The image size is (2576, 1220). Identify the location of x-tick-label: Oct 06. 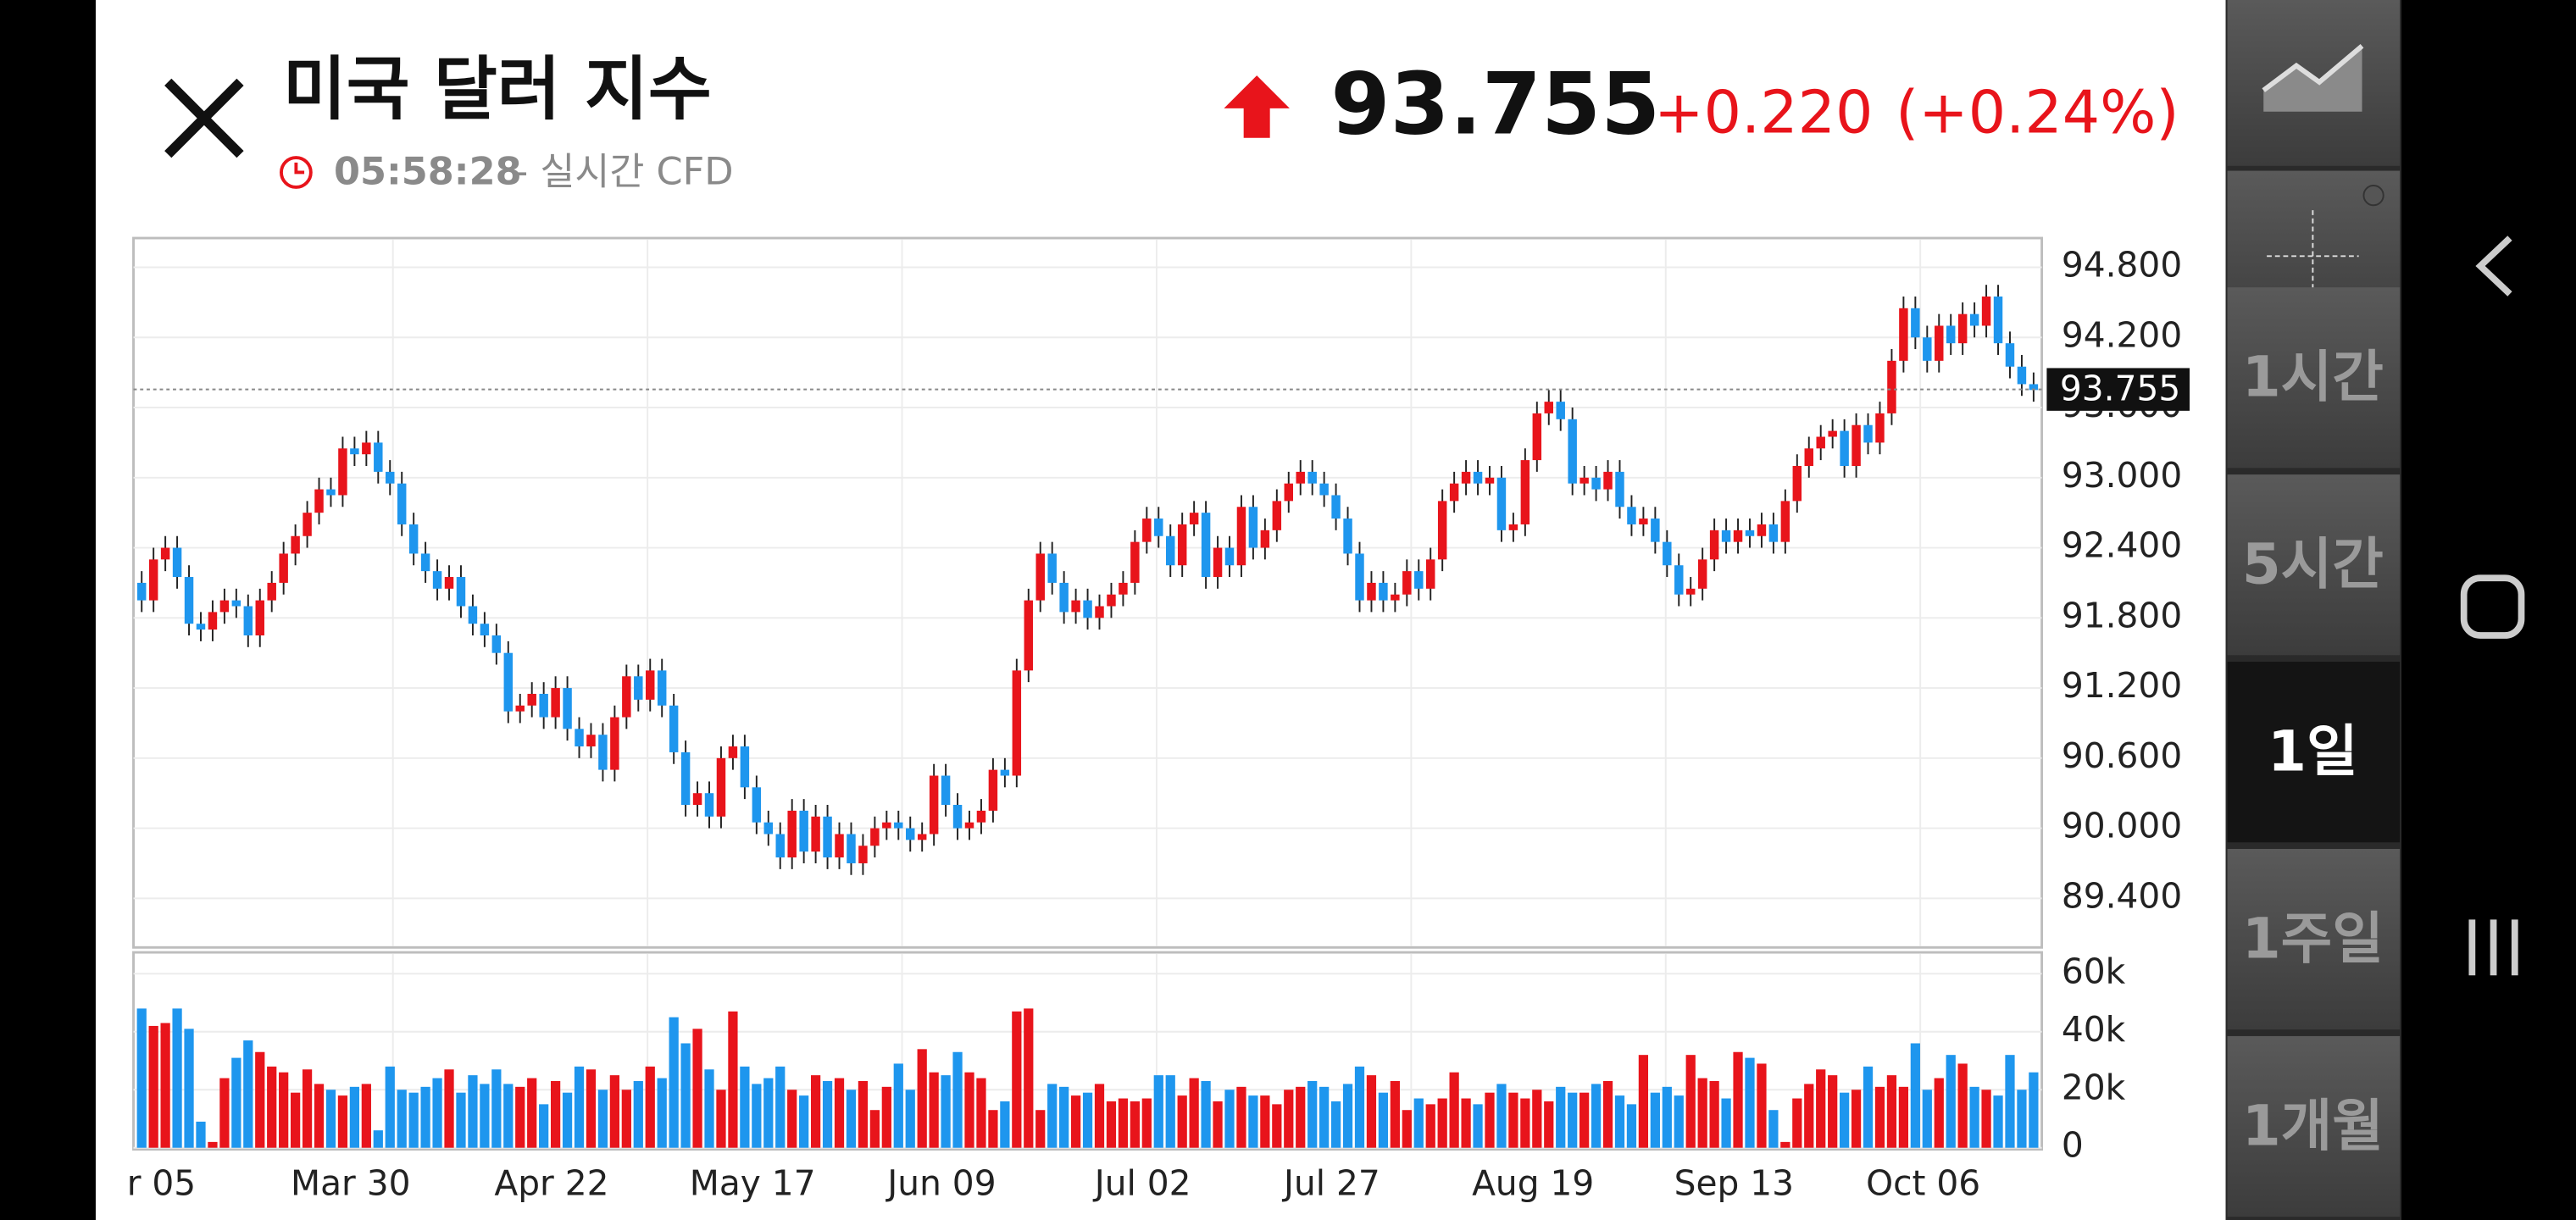
(1923, 1182).